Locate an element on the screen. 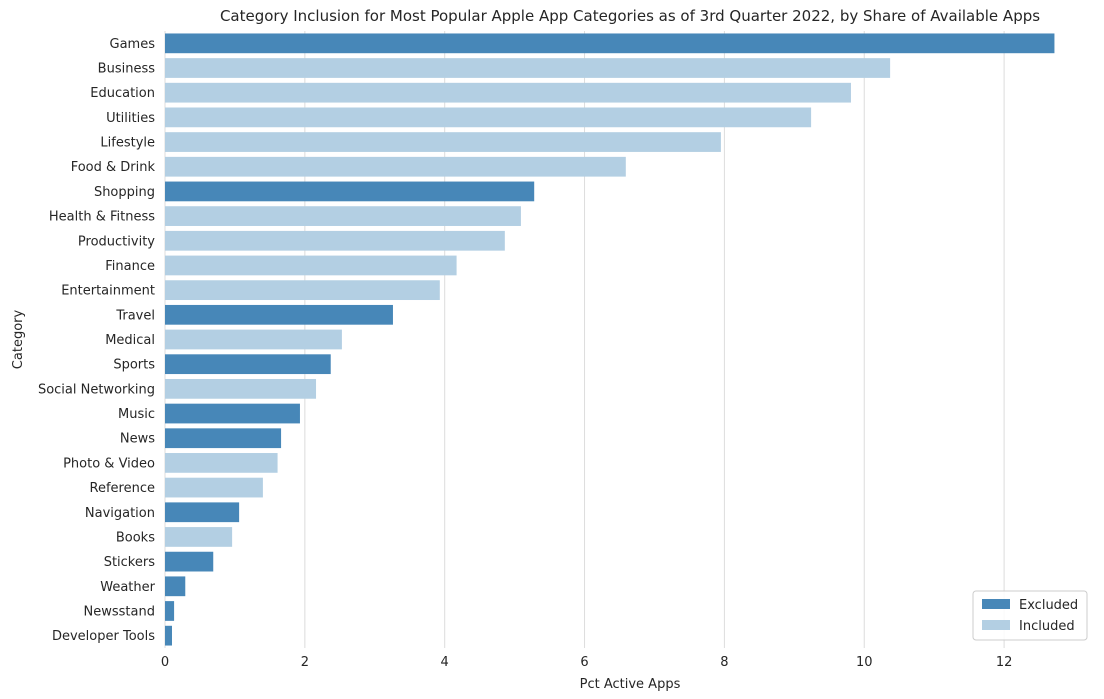 The height and width of the screenshot is (699, 1104). y-tick-label-social-networking: Social Networking is located at coordinates (96, 389).